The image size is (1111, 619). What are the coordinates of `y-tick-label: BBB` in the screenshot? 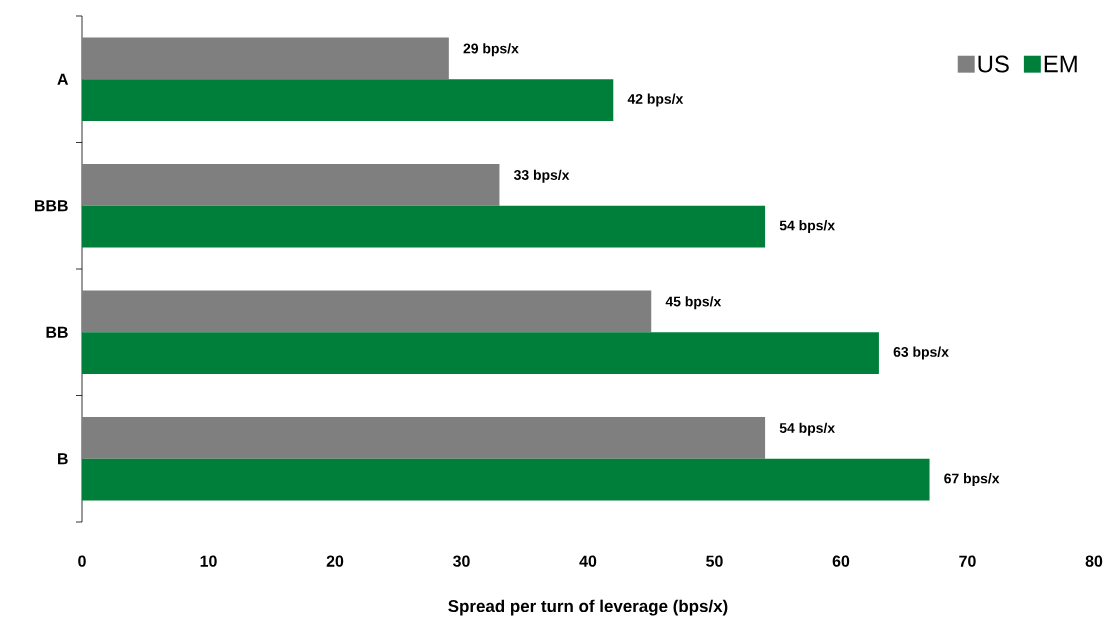 It's located at (51, 206).